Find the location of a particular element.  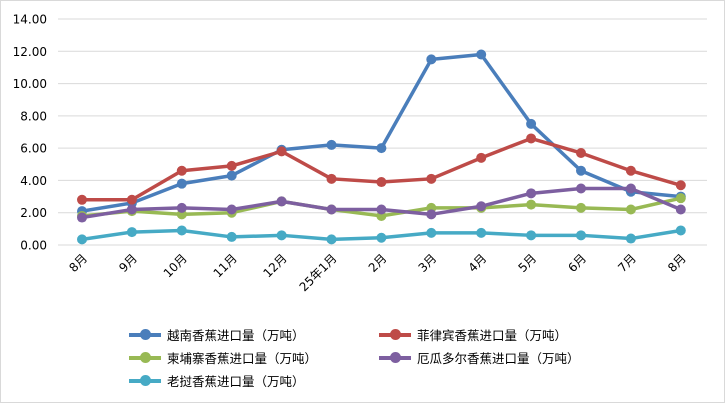

legend-item: 厄瓜多尔香蕉进口量（万吨） is located at coordinates (479, 357).